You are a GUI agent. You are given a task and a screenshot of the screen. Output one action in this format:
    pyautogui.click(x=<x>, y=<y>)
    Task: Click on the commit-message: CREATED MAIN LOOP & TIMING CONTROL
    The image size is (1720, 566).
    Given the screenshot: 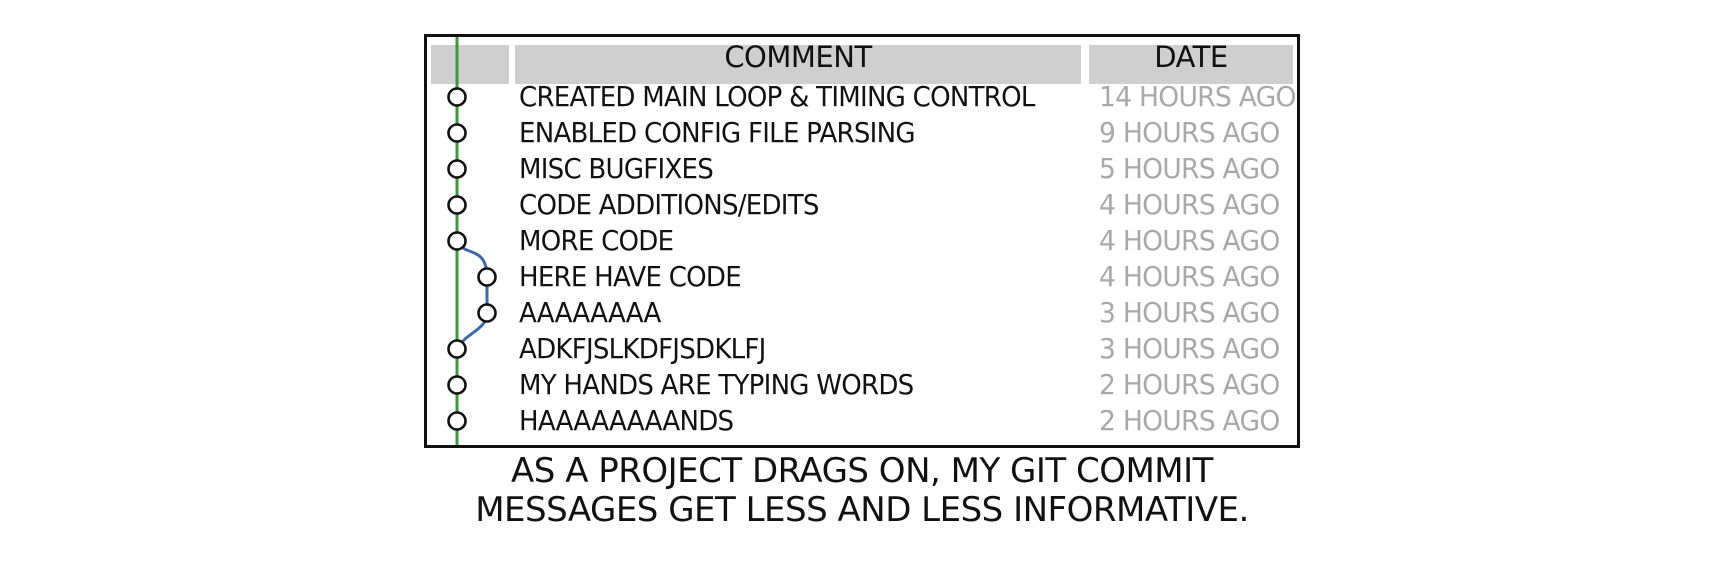 What is the action you would take?
    pyautogui.click(x=777, y=96)
    